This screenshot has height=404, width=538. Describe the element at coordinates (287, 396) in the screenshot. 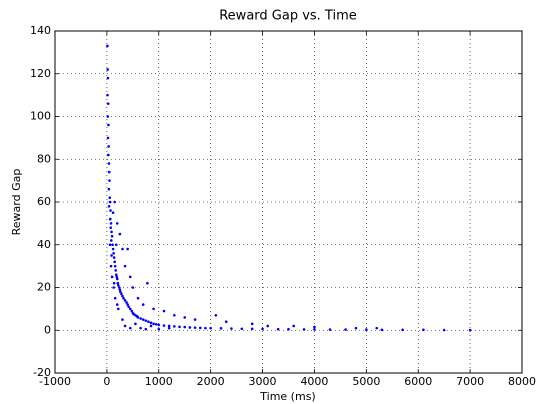

I see `x-axis-label: Time (ms)` at that location.